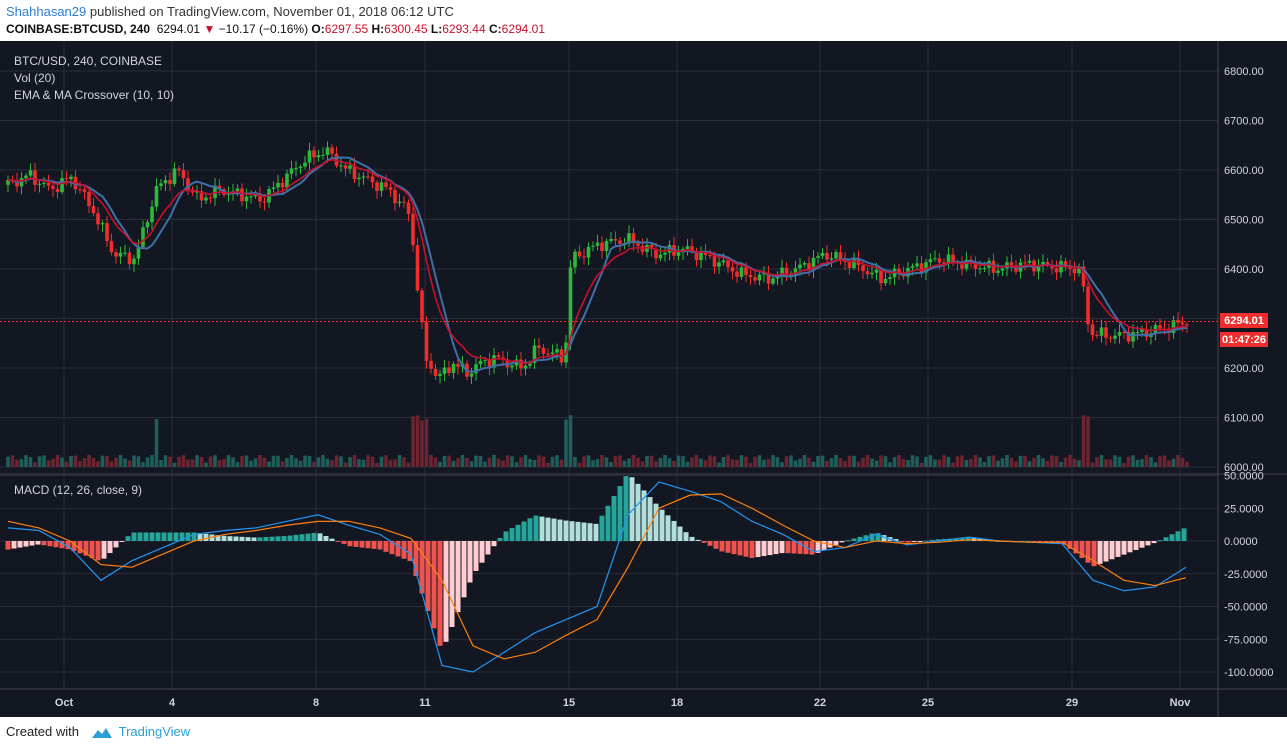 The image size is (1287, 750). I want to click on tradingview-link: TradingView, so click(154, 731).